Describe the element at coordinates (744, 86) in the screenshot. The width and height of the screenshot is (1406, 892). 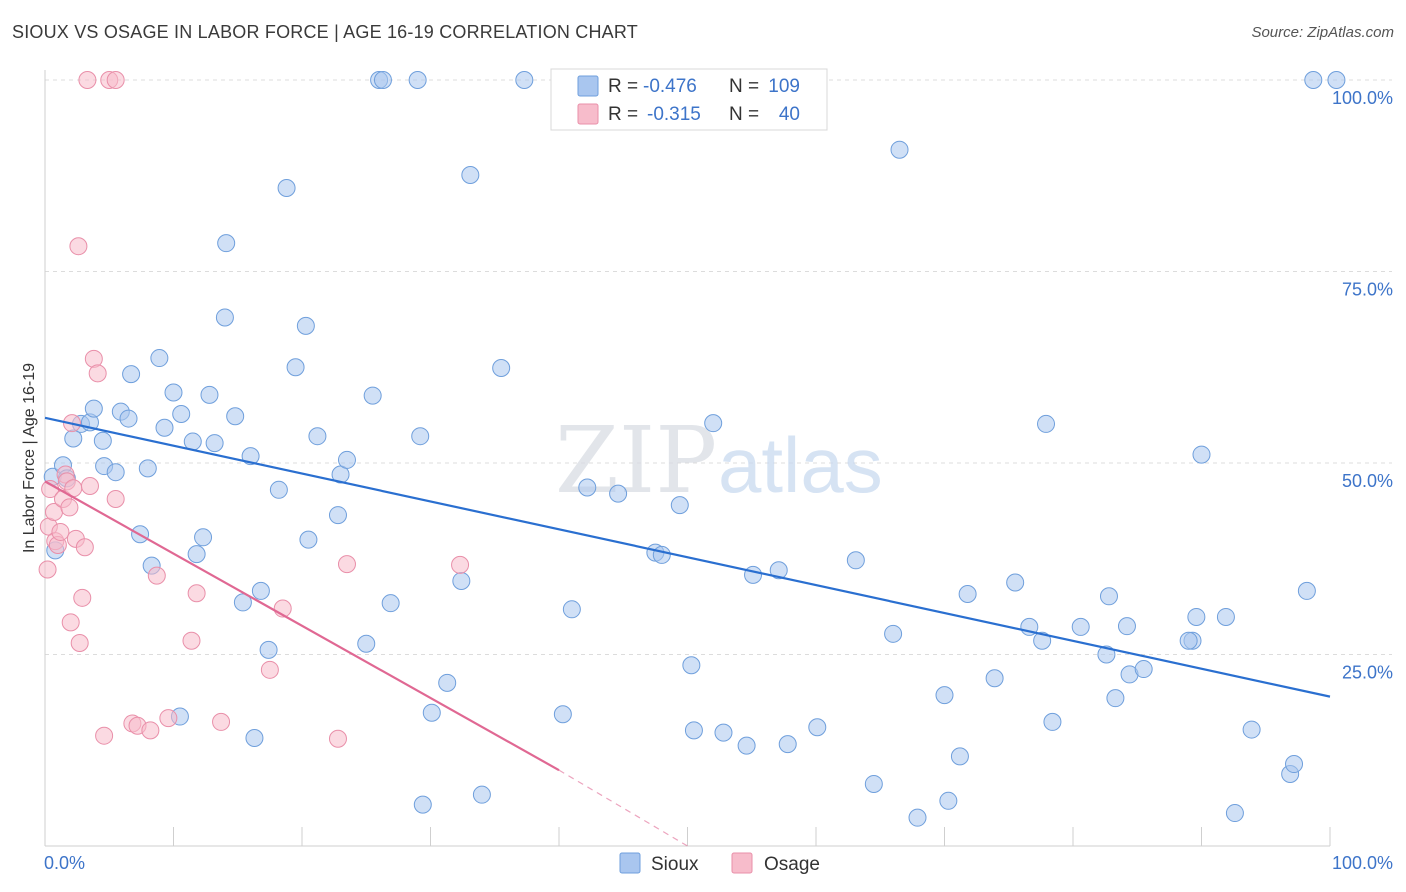
I see `legend-n-label-sioux: N =` at that location.